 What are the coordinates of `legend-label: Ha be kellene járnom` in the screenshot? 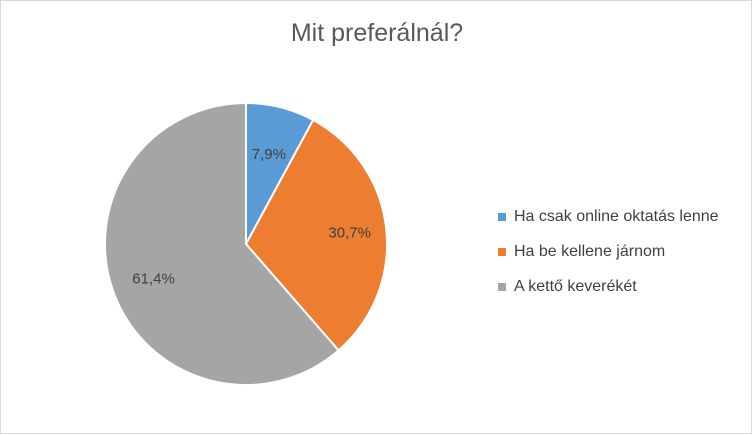 It's located at (590, 251).